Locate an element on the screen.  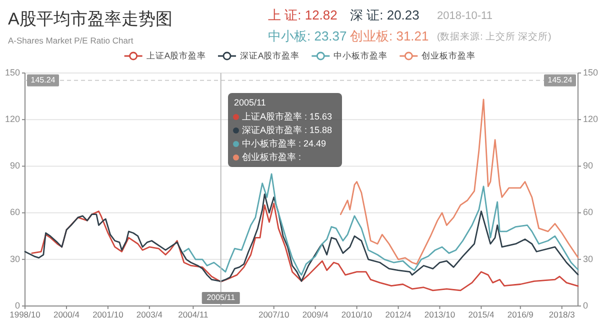
x-tick-label: 2016/9 is located at coordinates (520, 314).